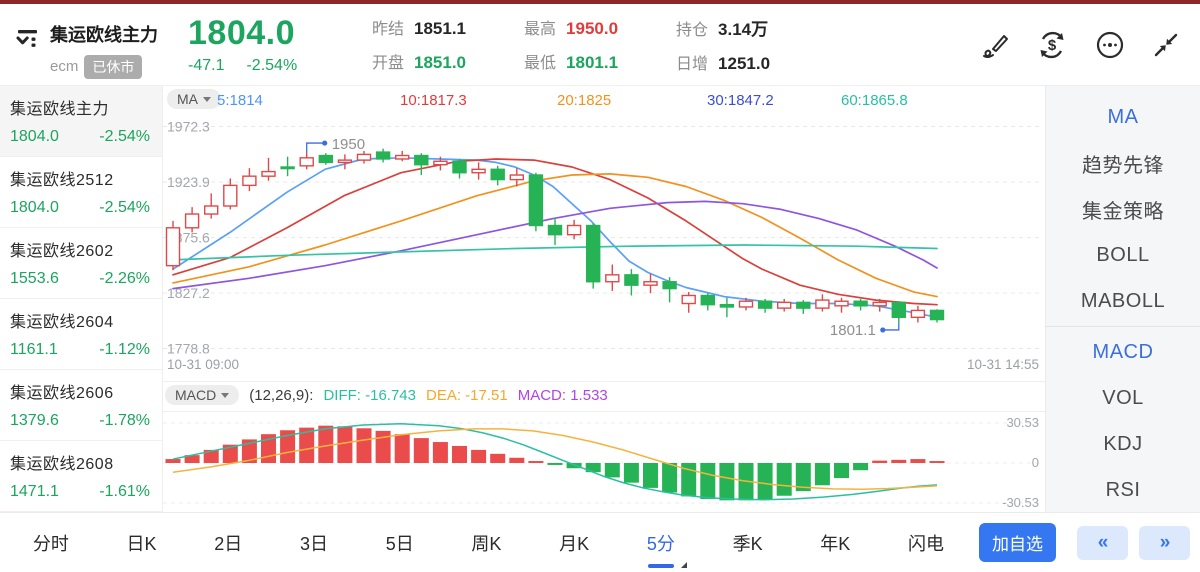 This screenshot has width=1200, height=572. What do you see at coordinates (874, 100) in the screenshot?
I see `ma-value-label: 60:1865.8` at bounding box center [874, 100].